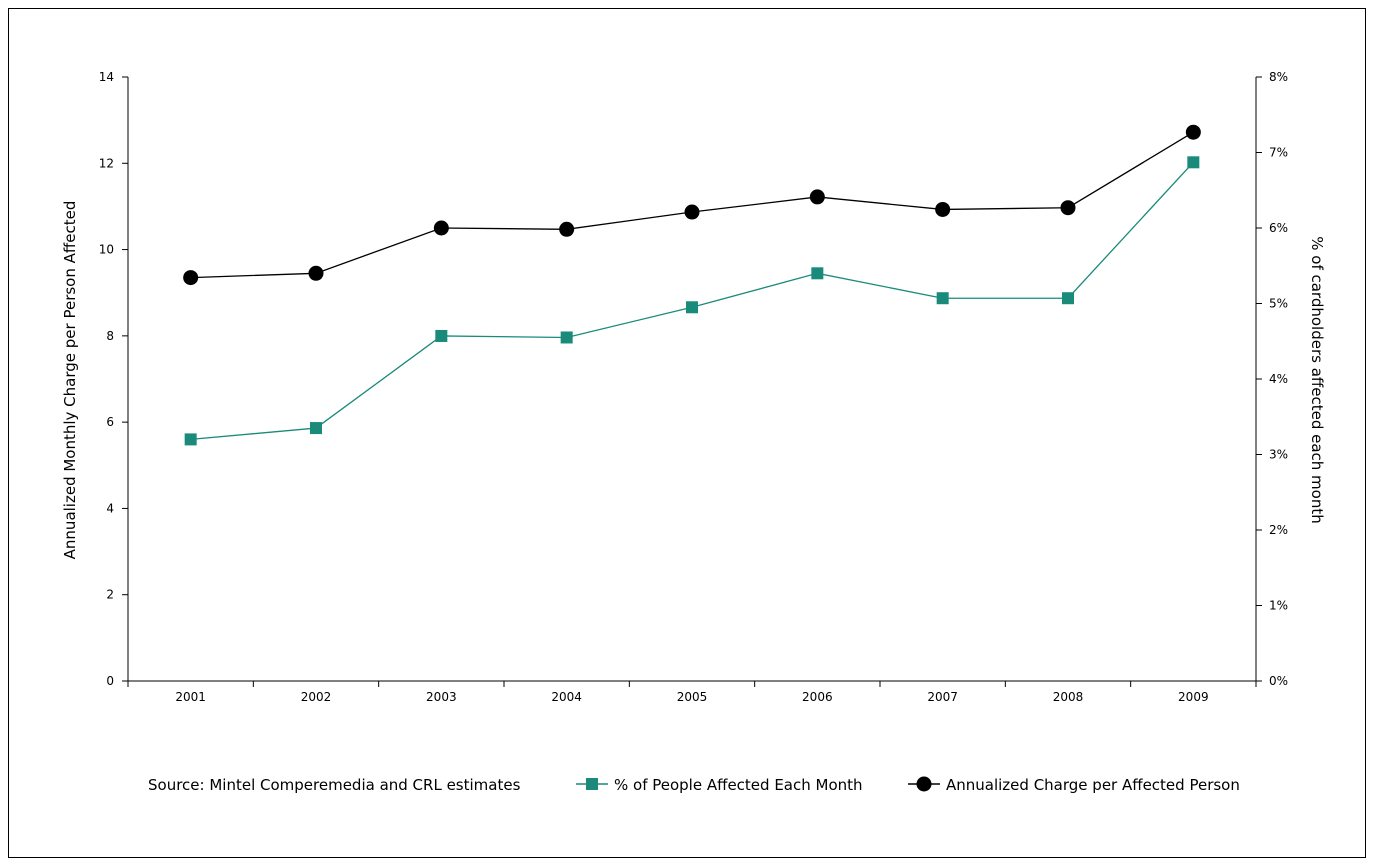  I want to click on right-tick-label: 4%, so click(1278, 379).